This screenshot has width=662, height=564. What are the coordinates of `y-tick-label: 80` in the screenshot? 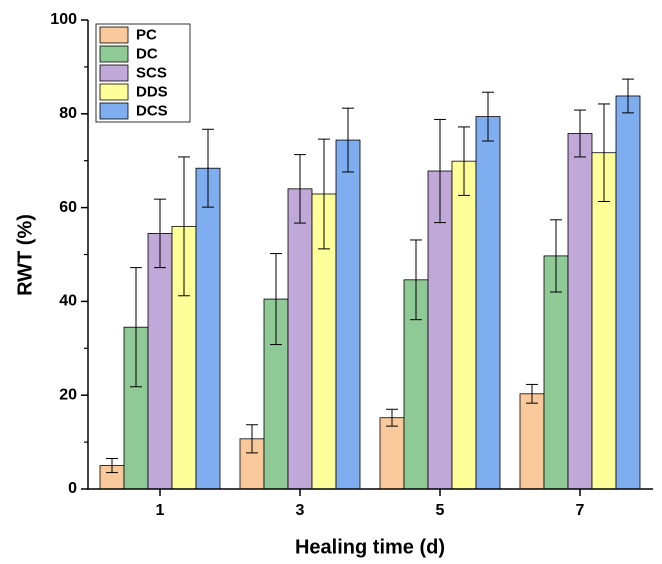 It's located at (68, 113).